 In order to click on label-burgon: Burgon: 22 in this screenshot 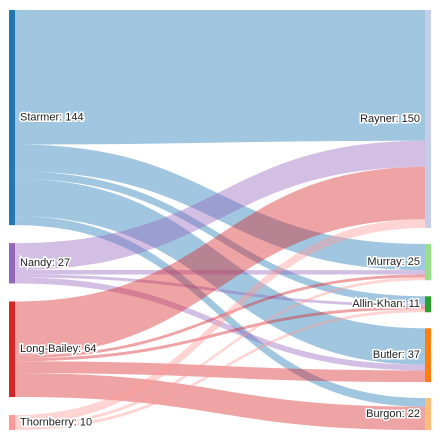, I will do `click(393, 414)`.